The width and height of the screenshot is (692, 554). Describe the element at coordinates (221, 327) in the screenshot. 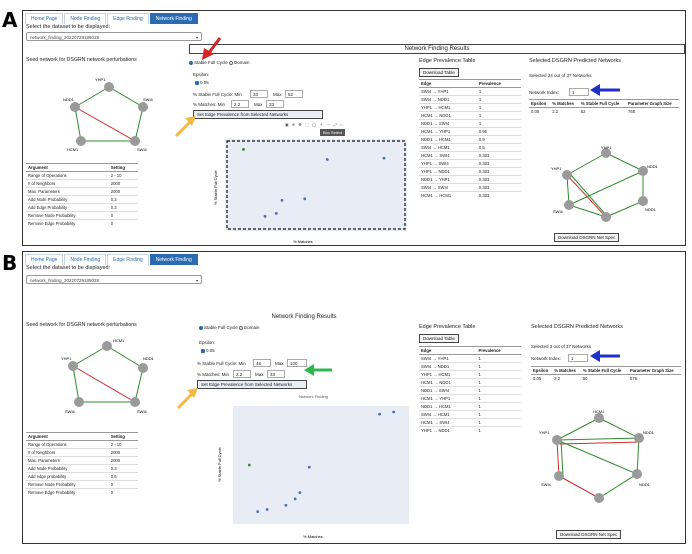

I see `radio-label: Stable Full Cycle` at that location.